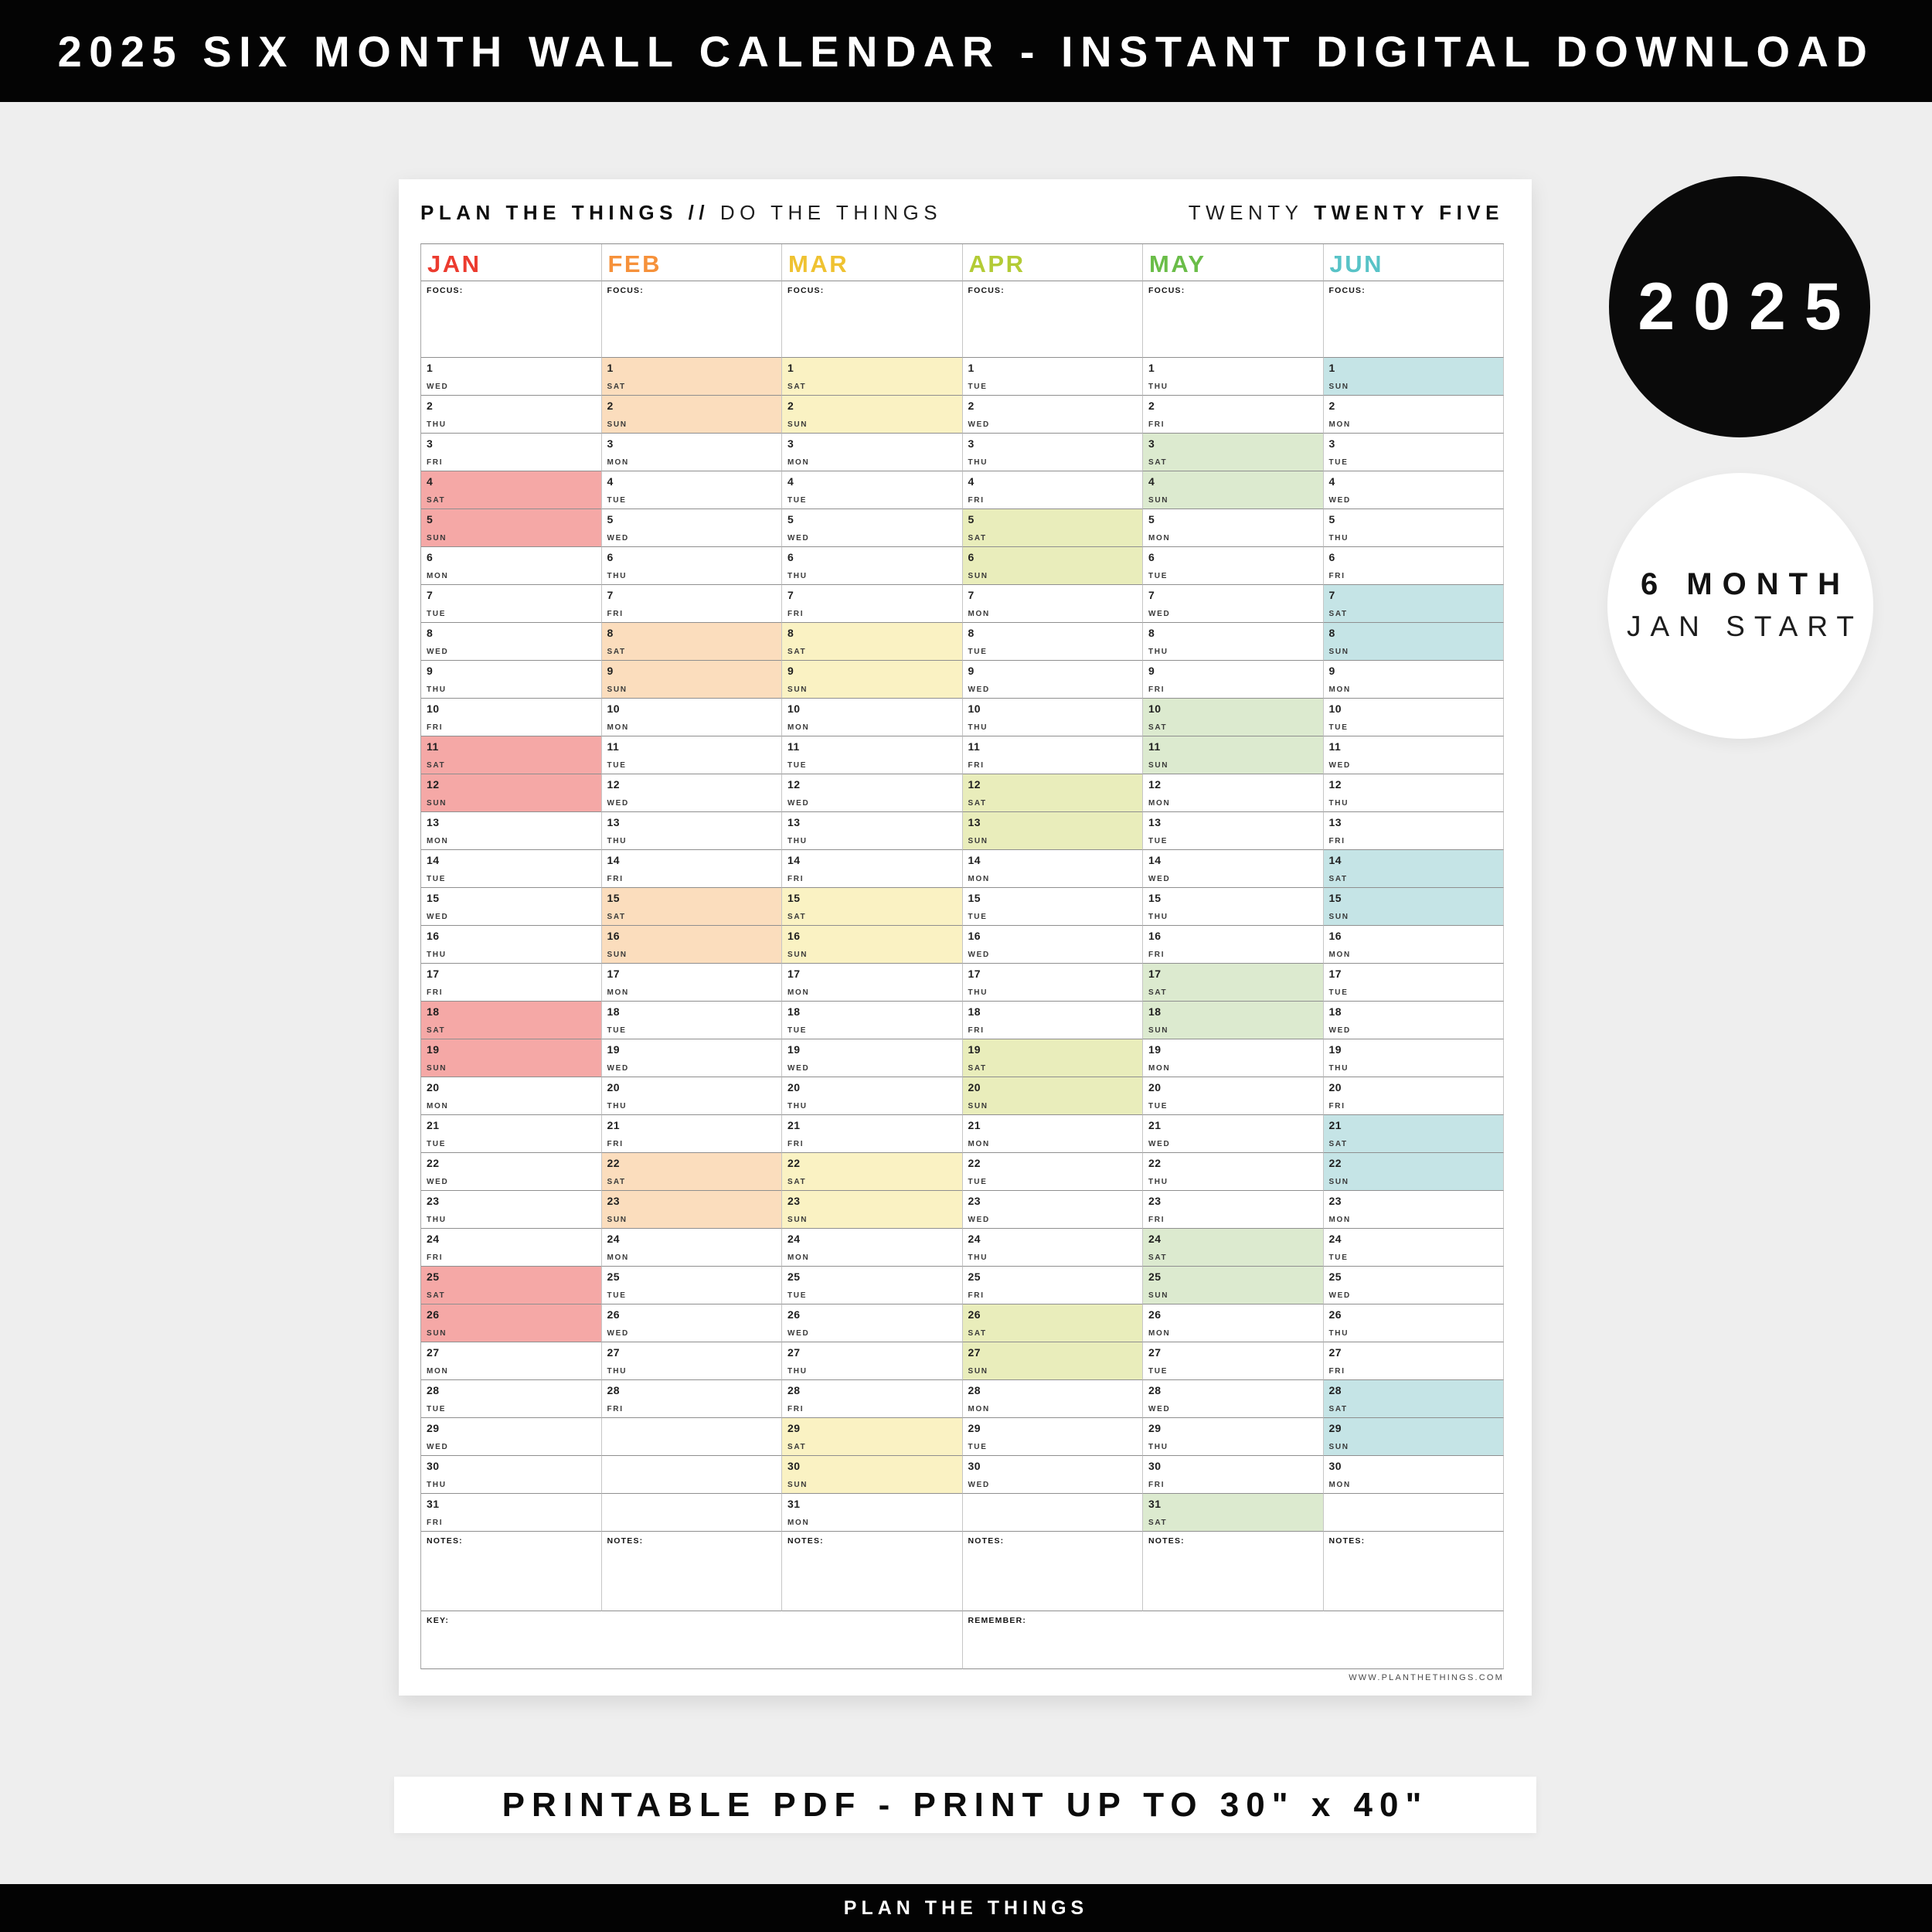 The image size is (1932, 1932). Describe the element at coordinates (1234, 1513) in the screenshot. I see `day-cell-may-31: 31 SAT` at that location.